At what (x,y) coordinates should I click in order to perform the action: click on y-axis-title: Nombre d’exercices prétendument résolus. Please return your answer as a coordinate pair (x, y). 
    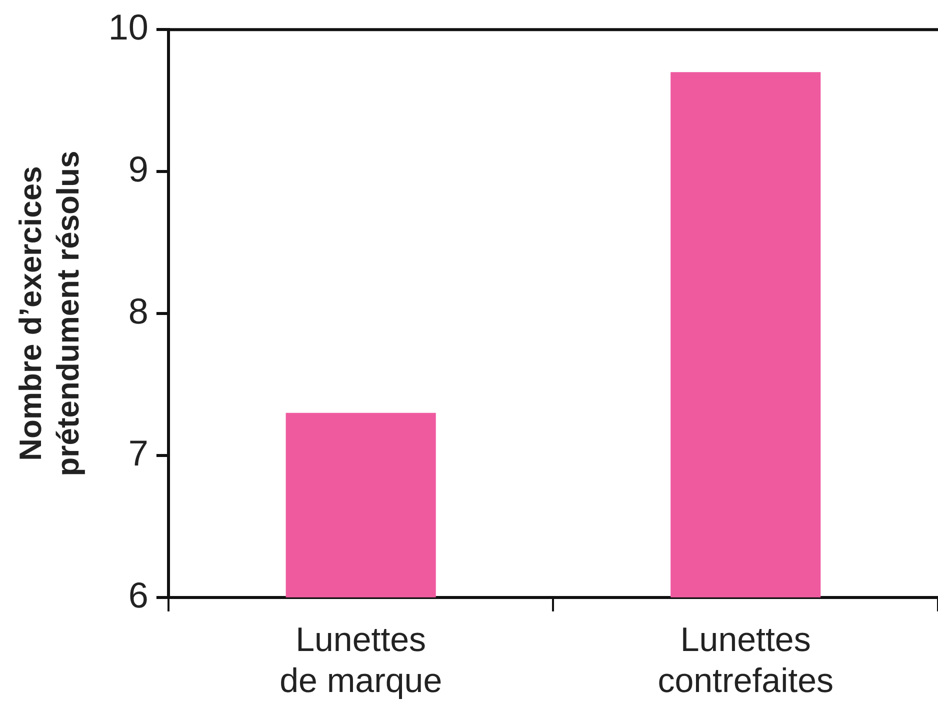
    Looking at the image, I should click on (49, 313).